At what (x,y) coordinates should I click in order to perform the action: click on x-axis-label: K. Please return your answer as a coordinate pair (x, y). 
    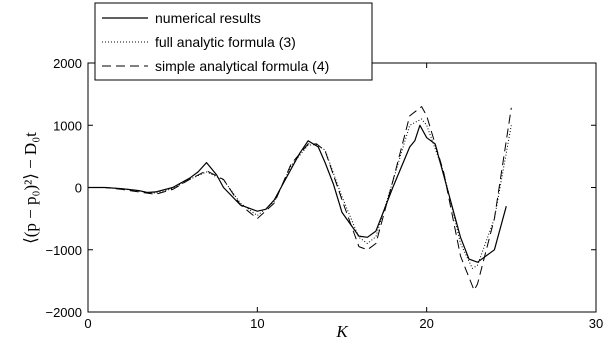
    Looking at the image, I should click on (342, 331).